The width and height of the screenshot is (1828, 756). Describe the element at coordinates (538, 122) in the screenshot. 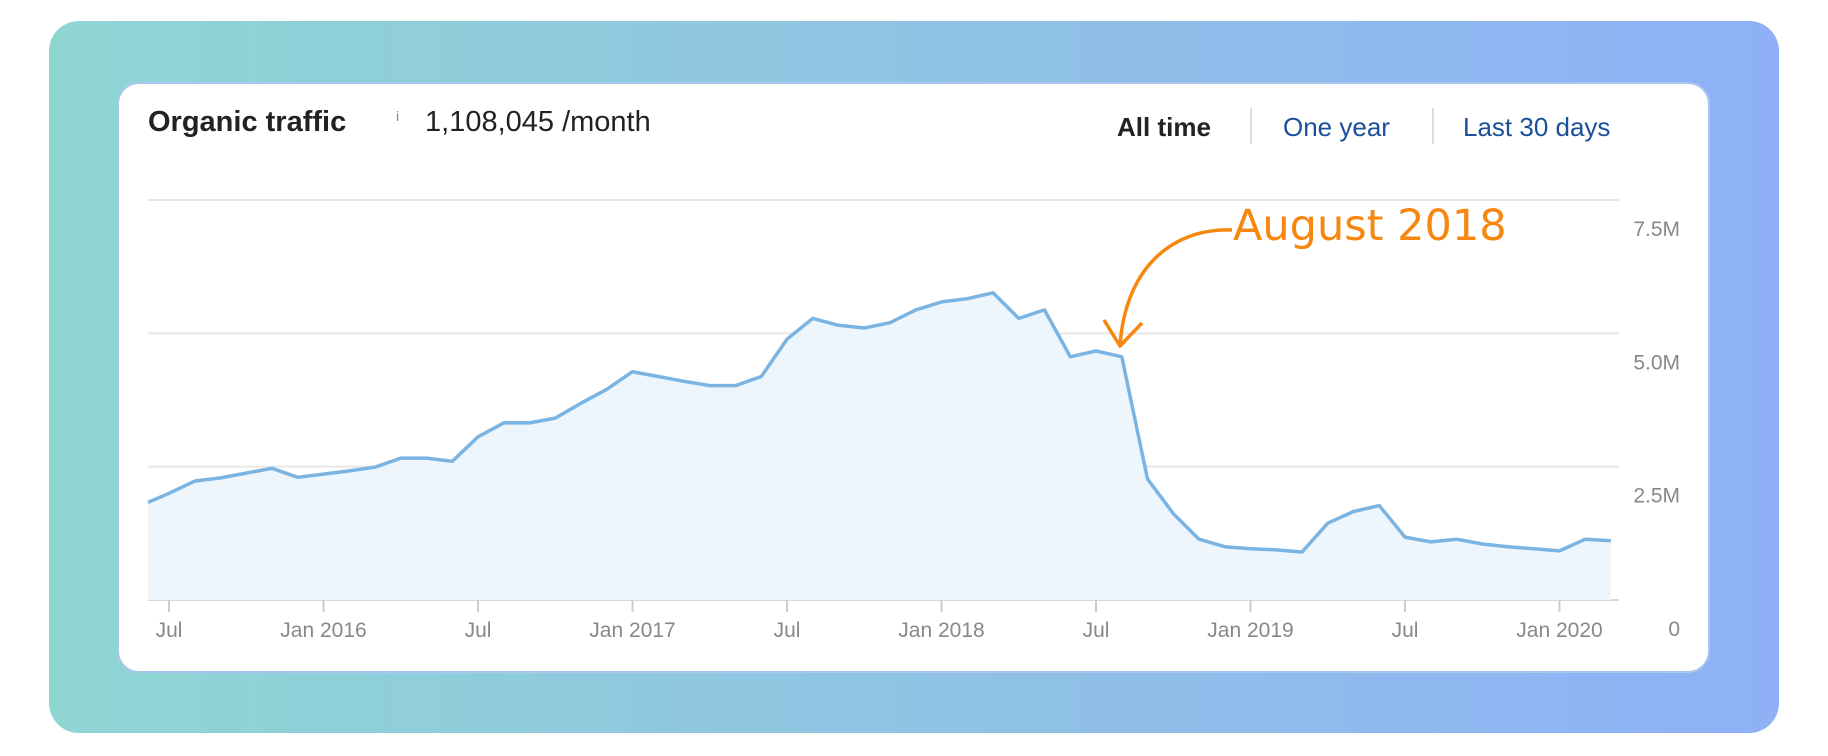

I see `traffic-total: 1,108,045 /month` at that location.